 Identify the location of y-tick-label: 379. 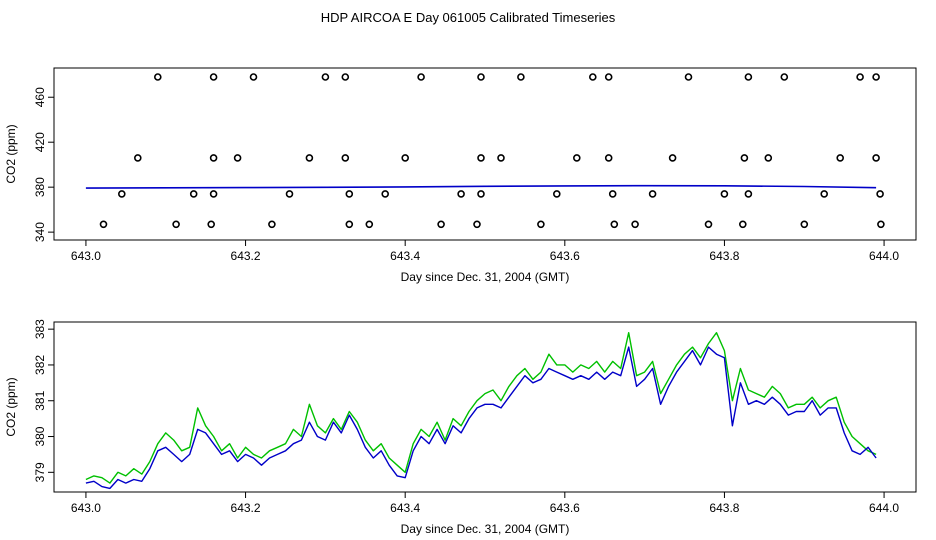
(40, 472).